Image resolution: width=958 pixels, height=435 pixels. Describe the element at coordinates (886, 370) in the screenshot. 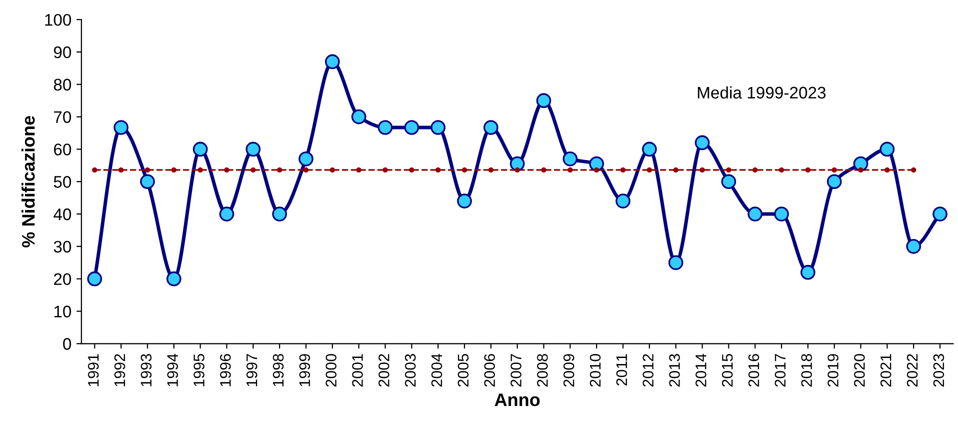

I see `x-tick-label: 2021` at that location.